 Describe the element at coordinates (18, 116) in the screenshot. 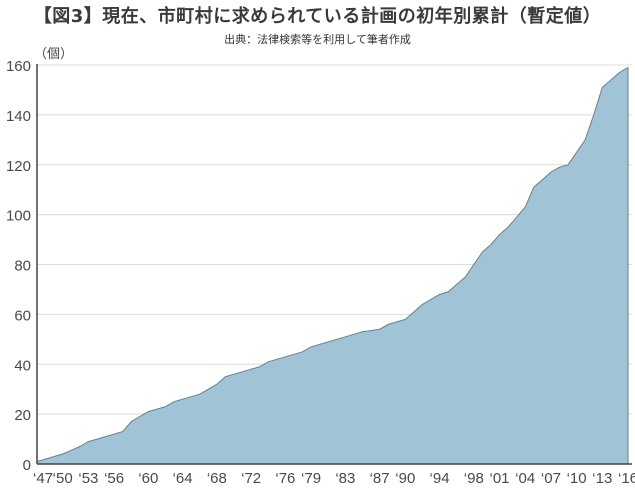

I see `y-tick-label: 140` at that location.